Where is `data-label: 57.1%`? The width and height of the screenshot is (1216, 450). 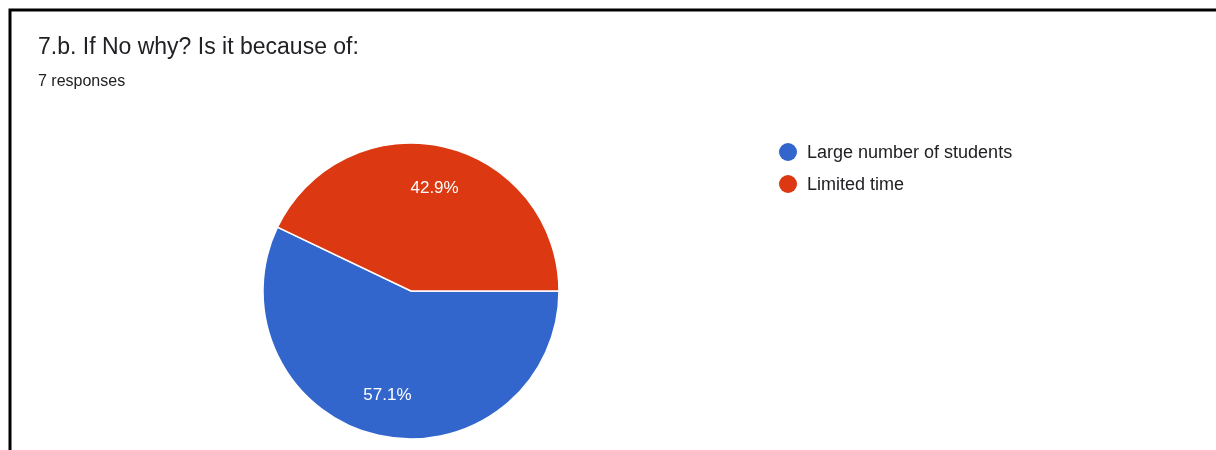 data-label: 57.1% is located at coordinates (387, 395).